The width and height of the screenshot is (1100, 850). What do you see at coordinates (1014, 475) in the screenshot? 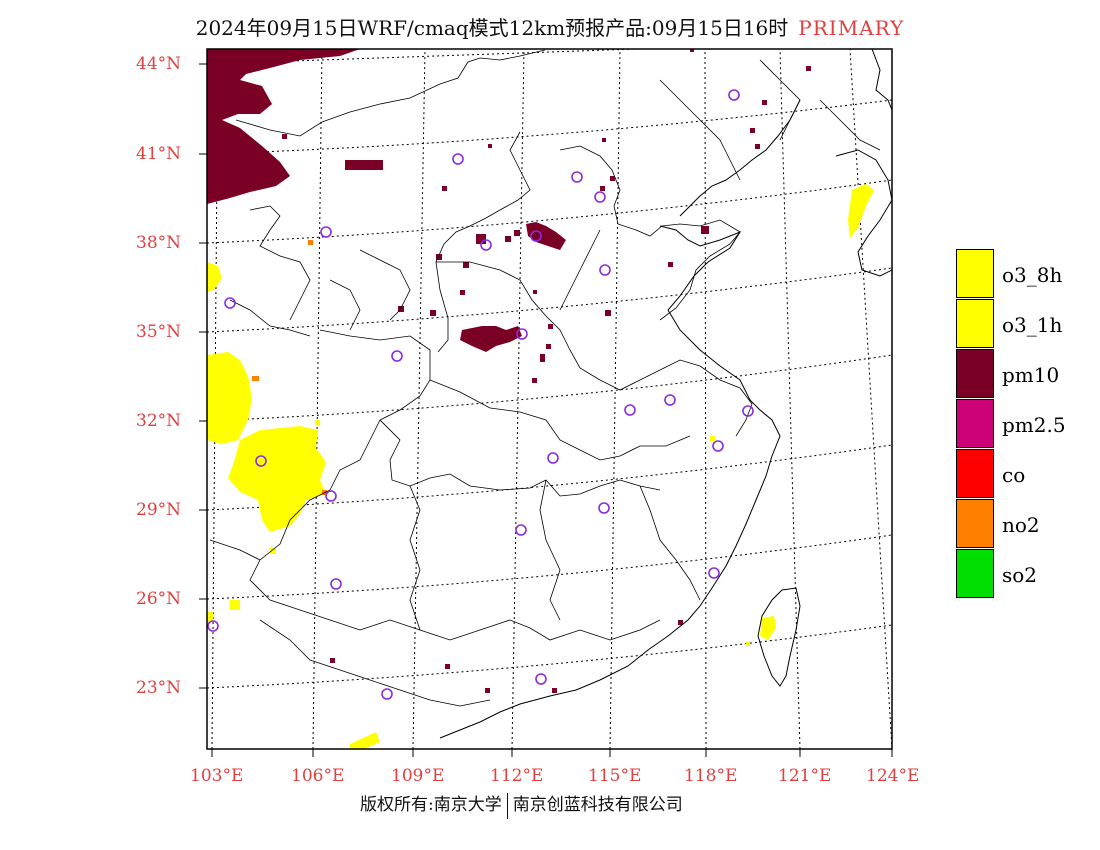
I see `legend-label: co` at bounding box center [1014, 475].